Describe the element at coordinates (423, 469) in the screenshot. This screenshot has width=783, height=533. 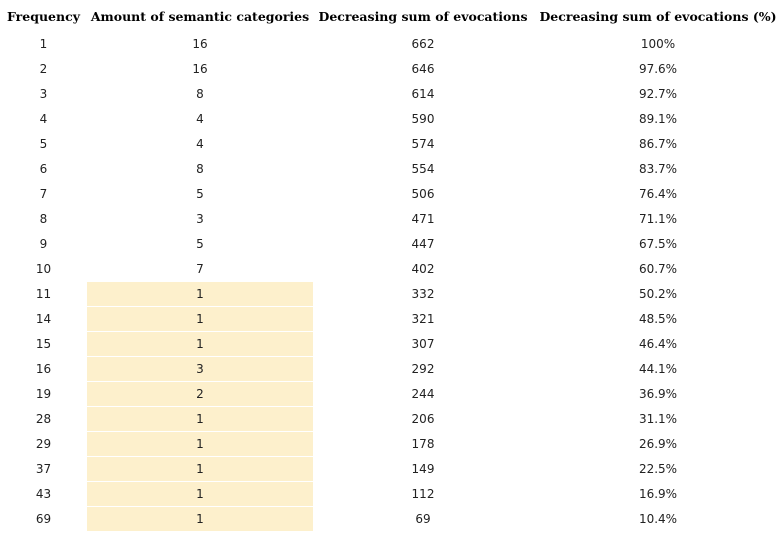
I see `table-cell: 149` at that location.